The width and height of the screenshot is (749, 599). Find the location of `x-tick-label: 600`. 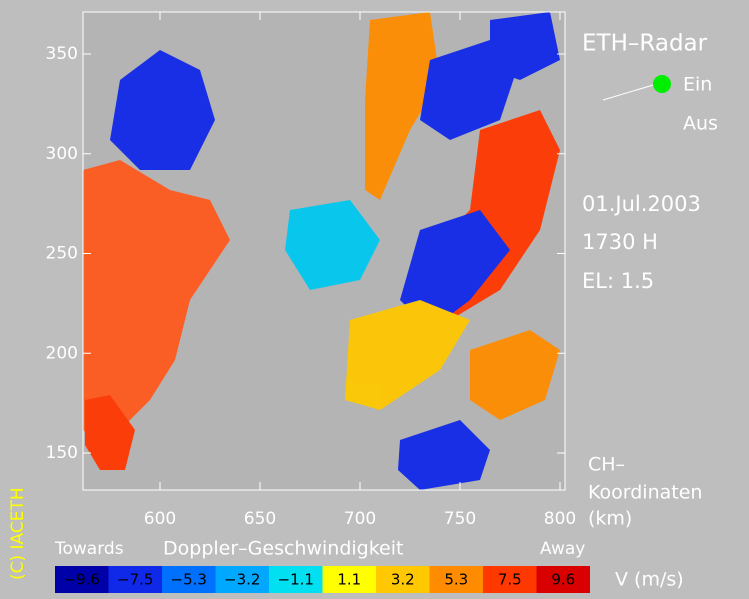

x-tick-label: 600 is located at coordinates (160, 519).